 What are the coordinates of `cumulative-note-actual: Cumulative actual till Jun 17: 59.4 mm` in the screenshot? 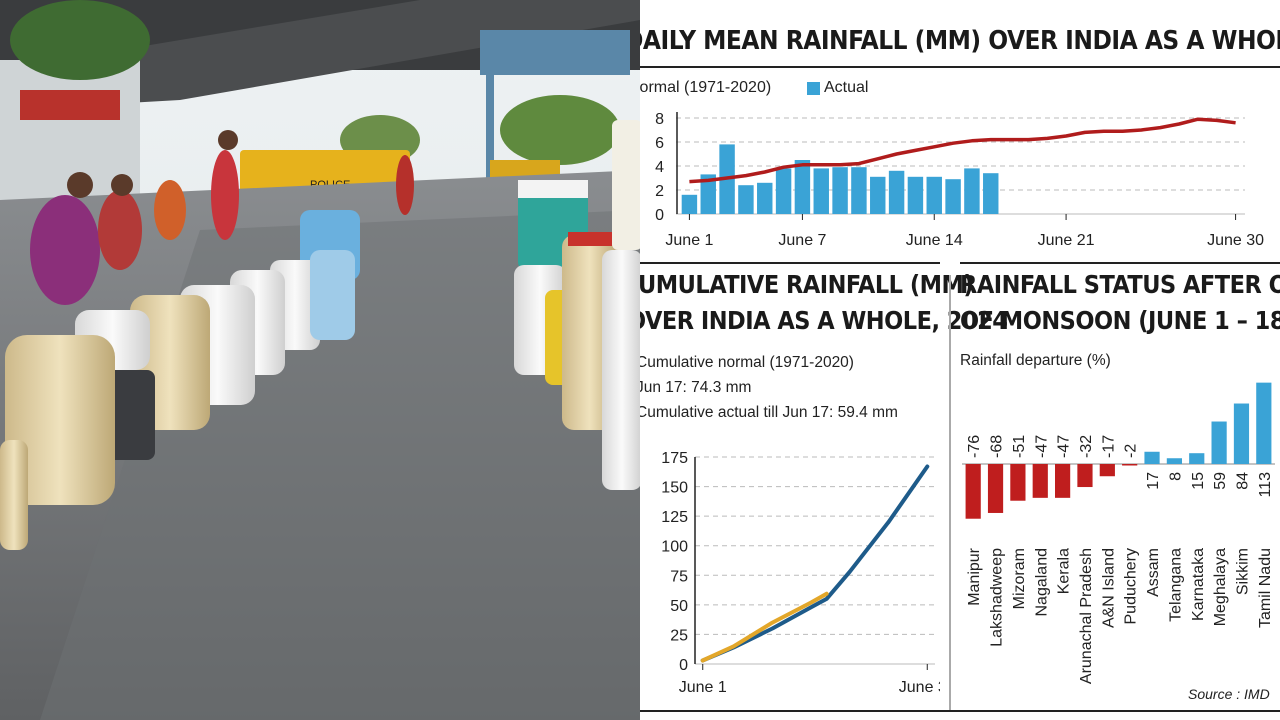 It's located at (769, 412).